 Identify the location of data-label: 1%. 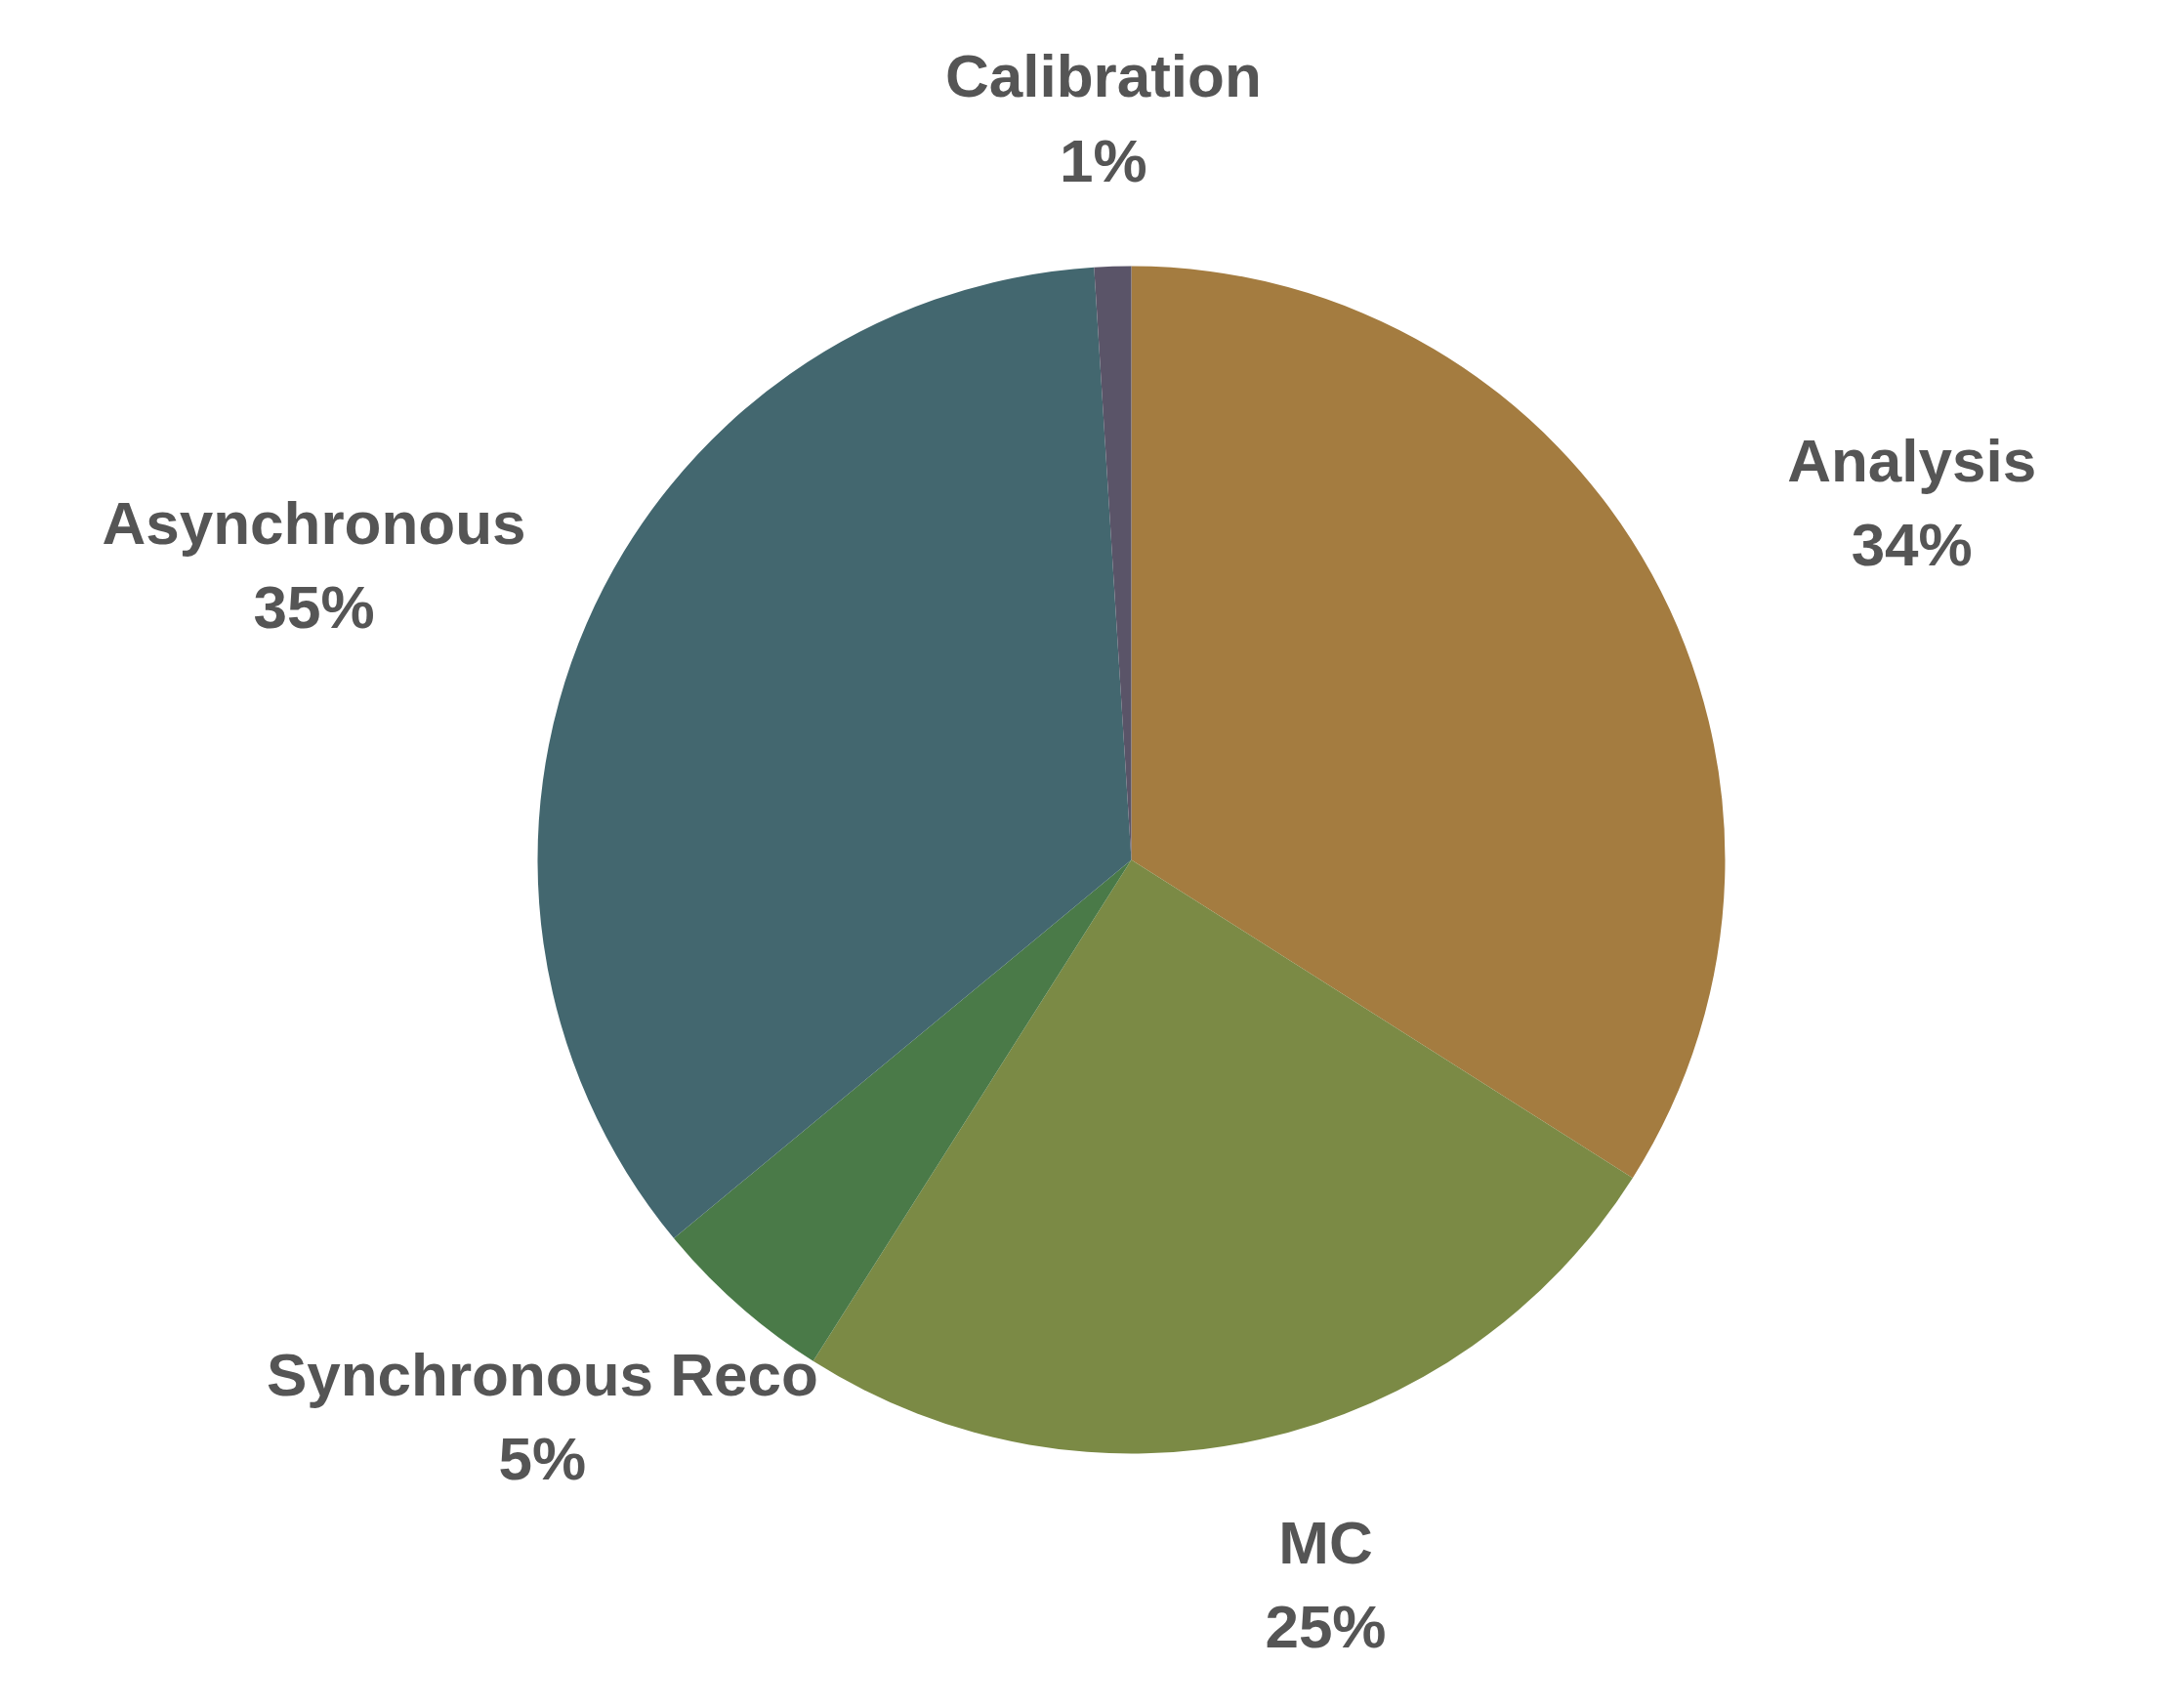
(1103, 160).